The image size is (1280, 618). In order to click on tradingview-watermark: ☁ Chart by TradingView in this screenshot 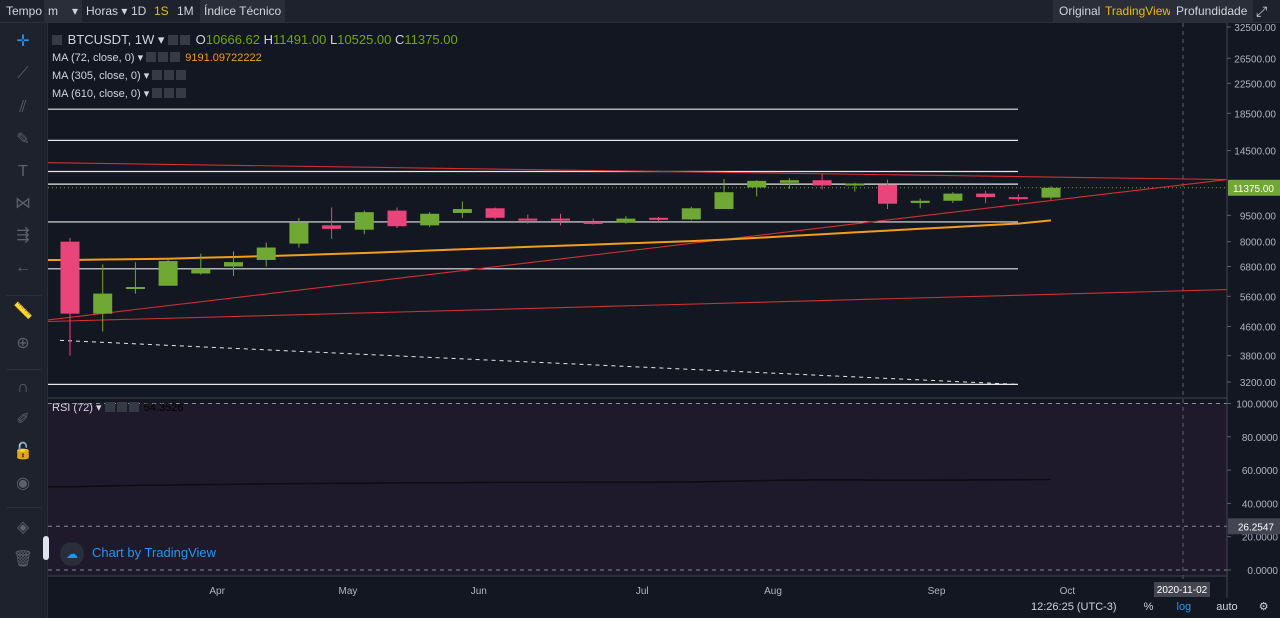, I will do `click(138, 553)`.